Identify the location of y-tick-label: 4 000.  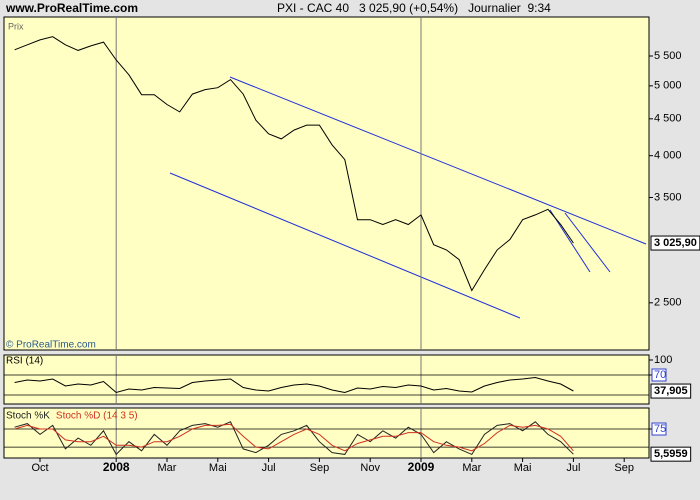
(668, 156).